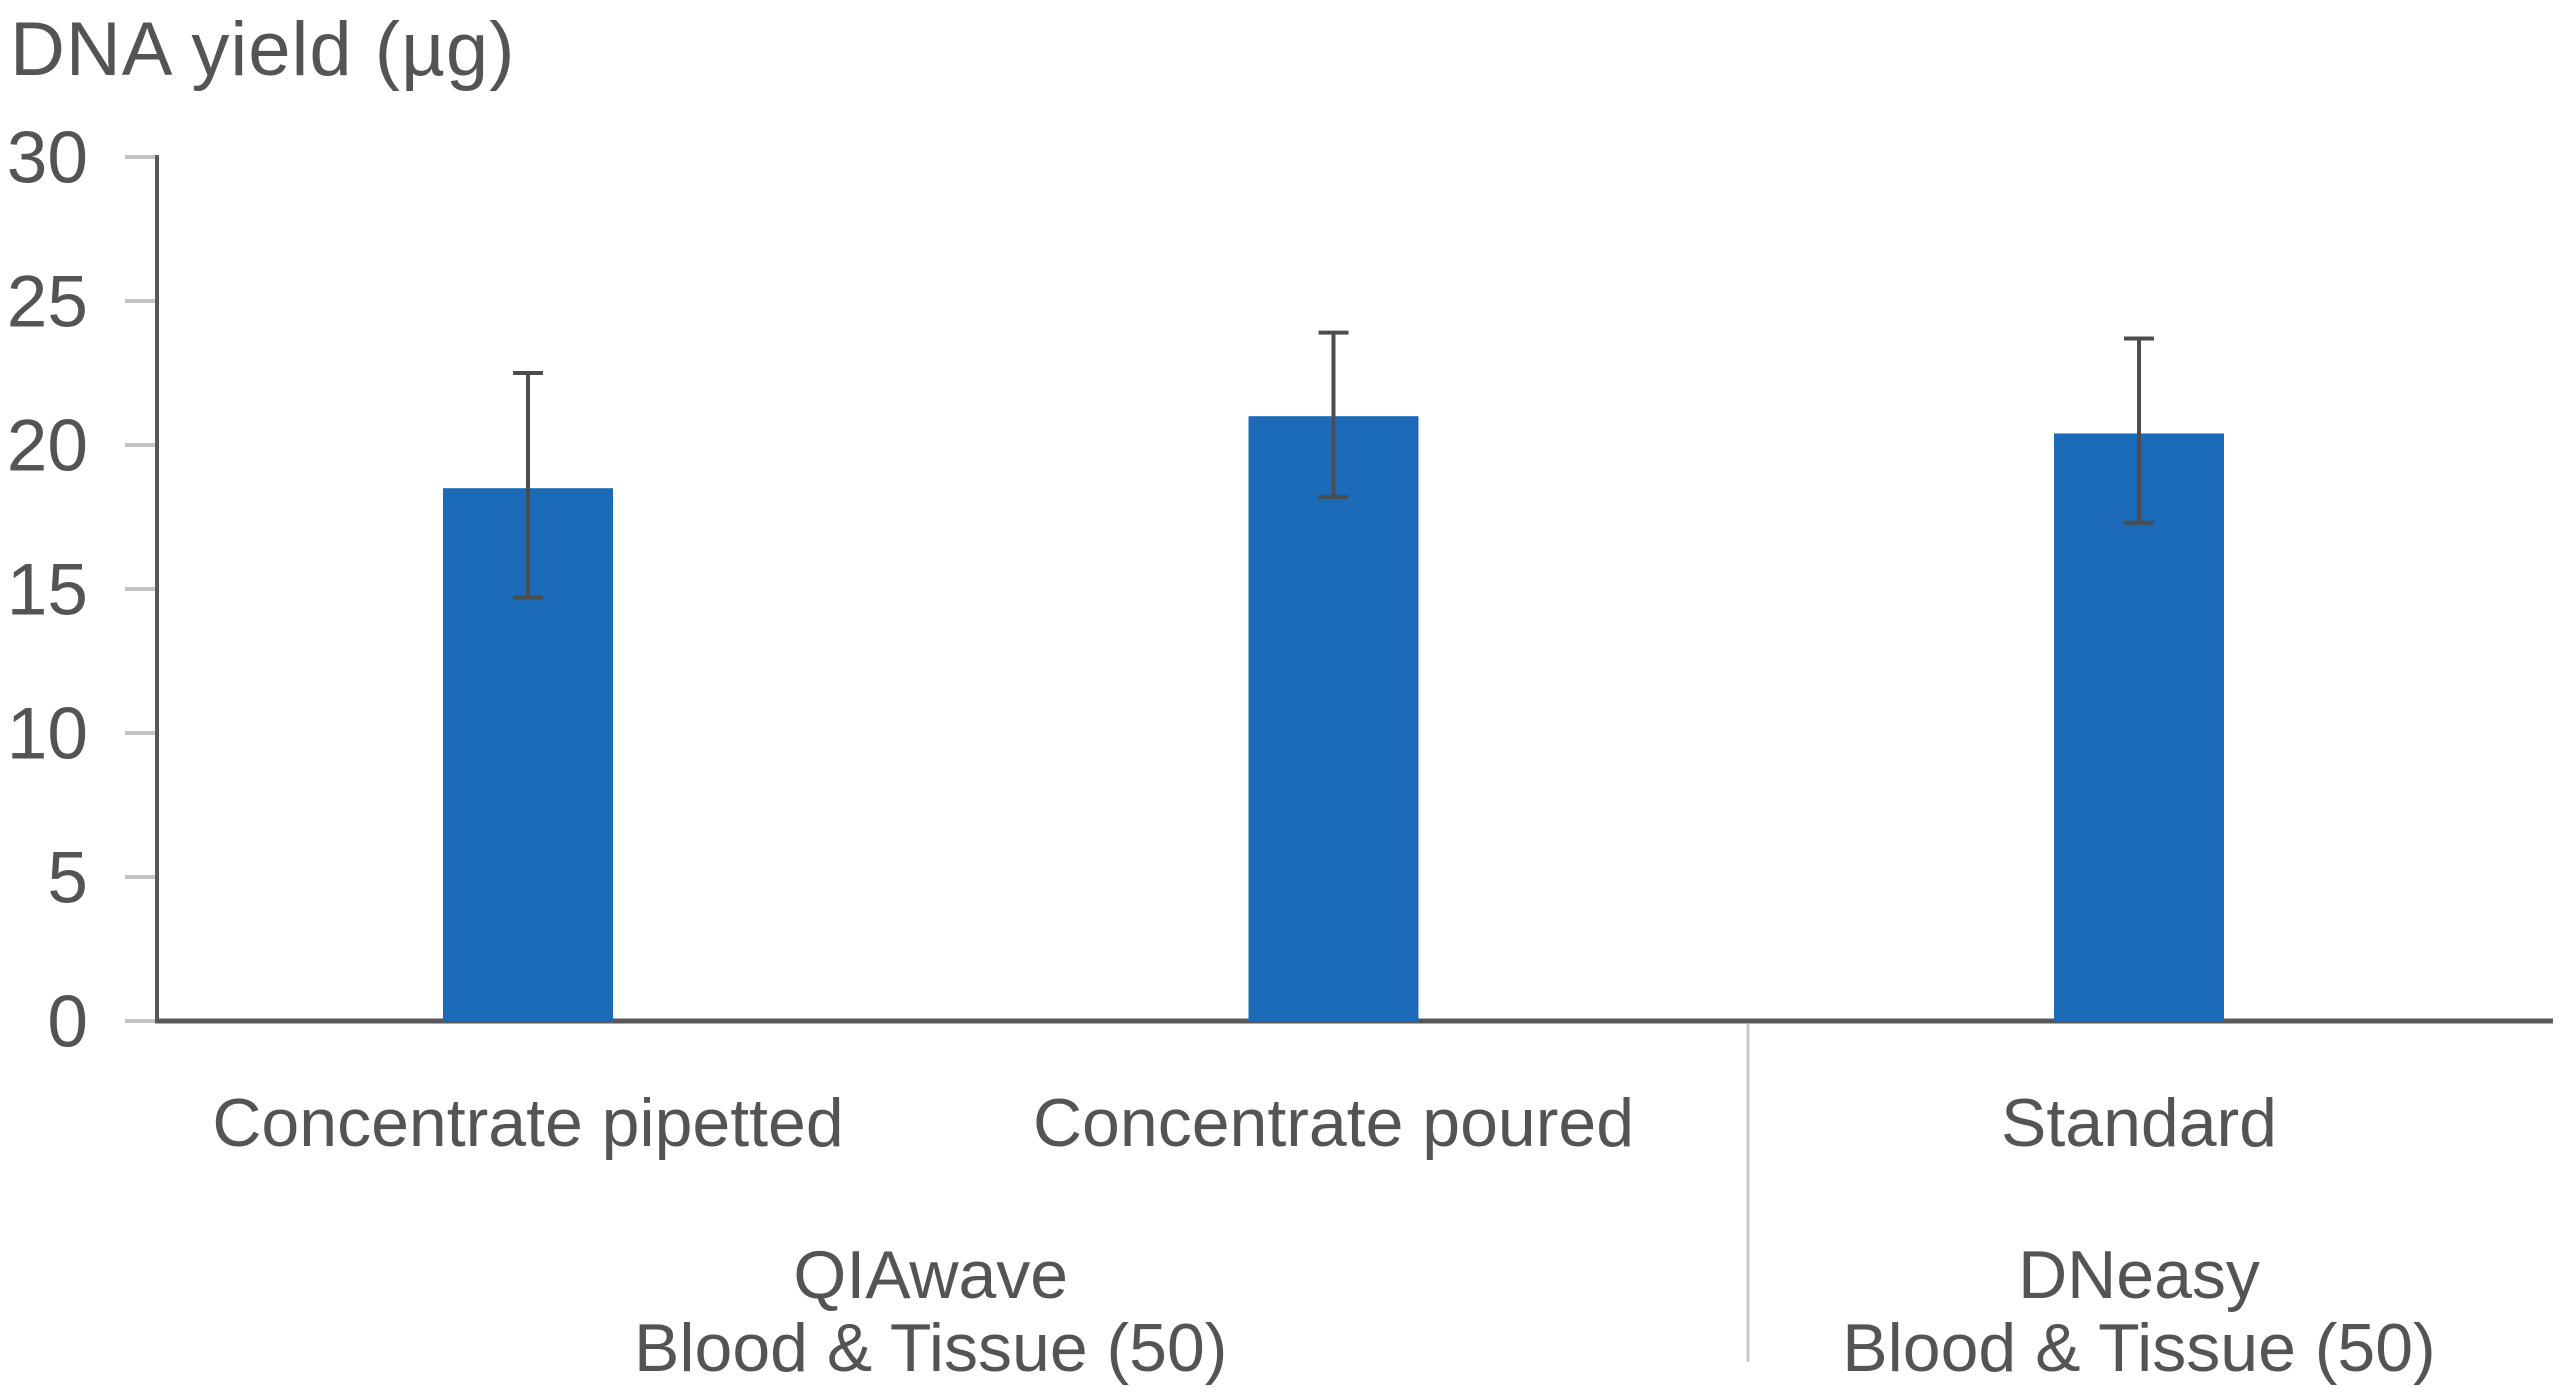  Describe the element at coordinates (2139, 1123) in the screenshot. I see `category-label-standard: Standard` at that location.